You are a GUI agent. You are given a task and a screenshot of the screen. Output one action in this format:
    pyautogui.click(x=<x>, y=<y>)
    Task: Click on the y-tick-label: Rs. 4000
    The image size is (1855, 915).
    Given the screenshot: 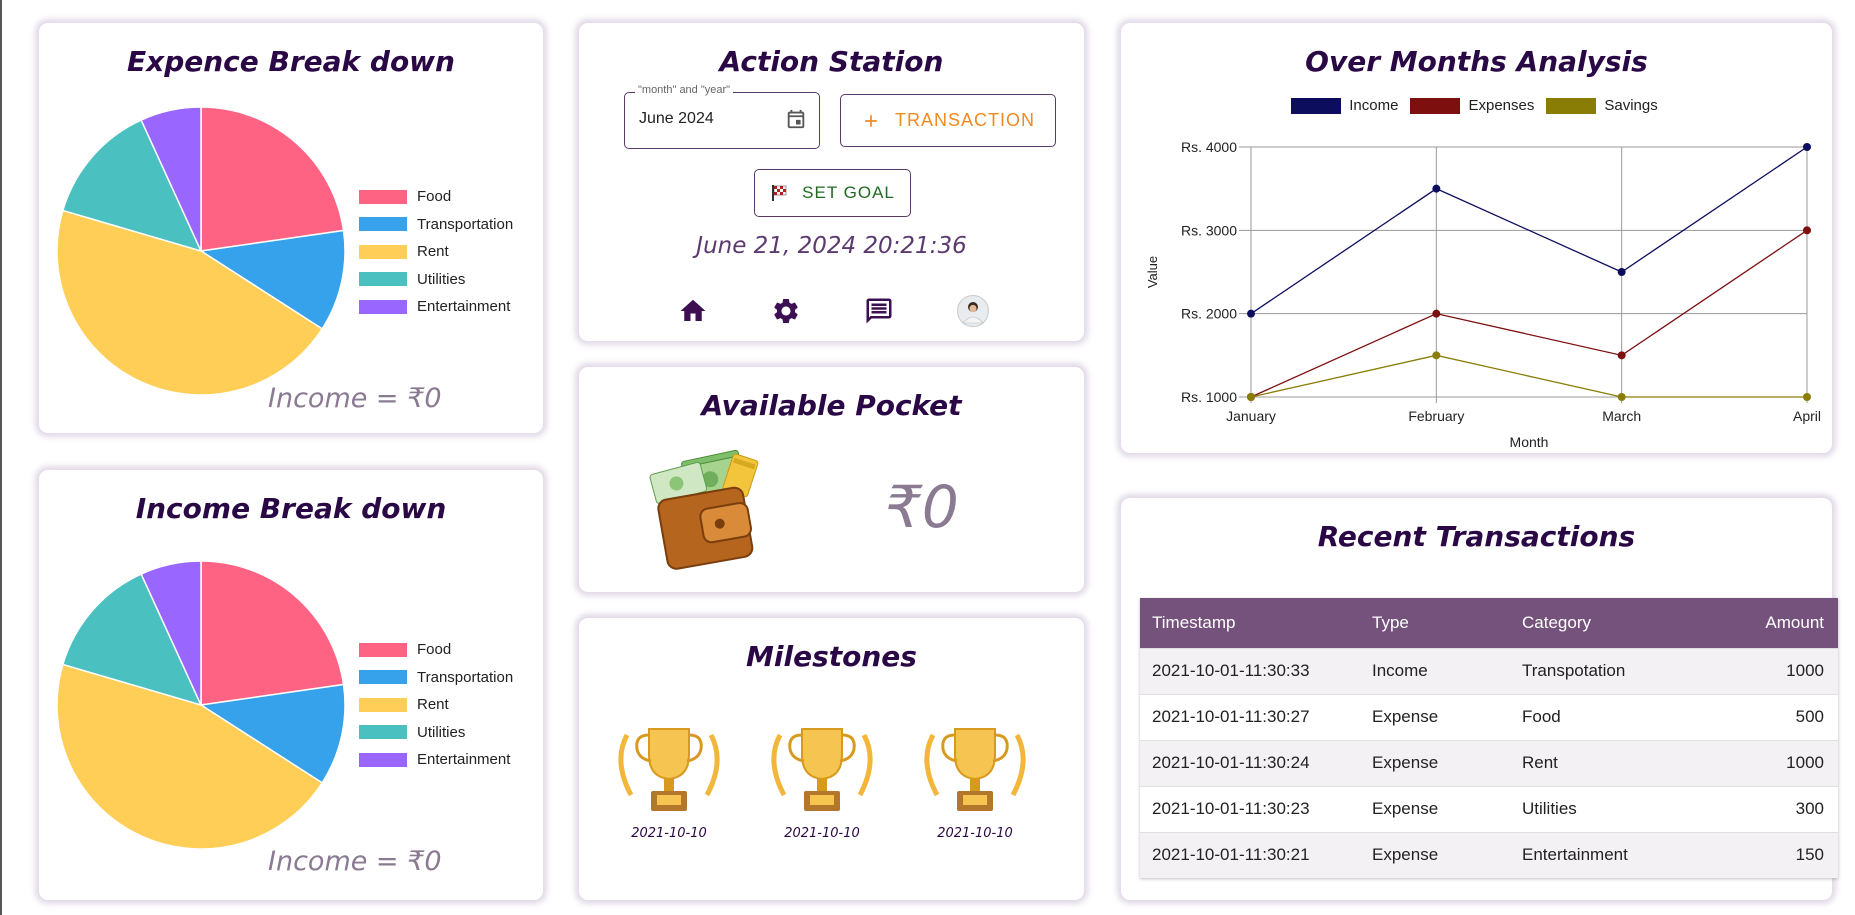 What is the action you would take?
    pyautogui.click(x=1209, y=147)
    